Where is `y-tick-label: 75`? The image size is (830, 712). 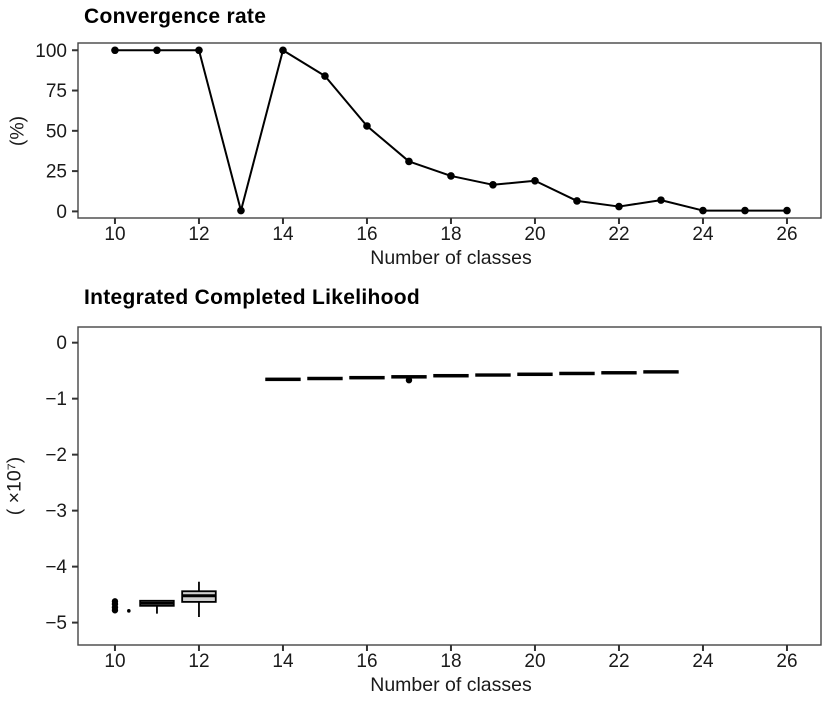 y-tick-label: 75 is located at coordinates (56, 91).